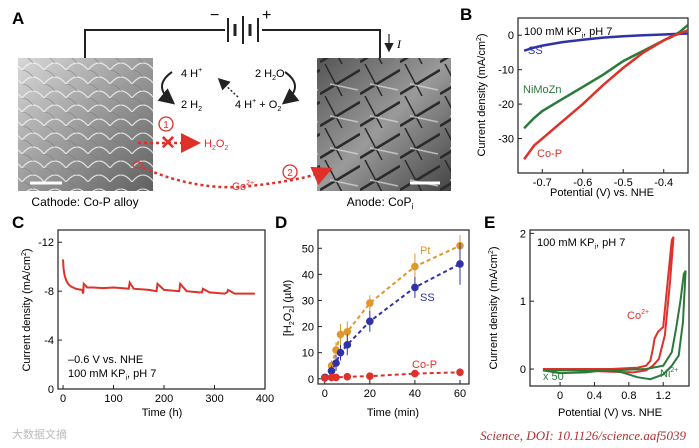 Image resolution: width=699 pixels, height=448 pixels. What do you see at coordinates (482, 94) in the screenshot?
I see `panel-b-ylabel: Current density (mA/cm2)` at bounding box center [482, 94].